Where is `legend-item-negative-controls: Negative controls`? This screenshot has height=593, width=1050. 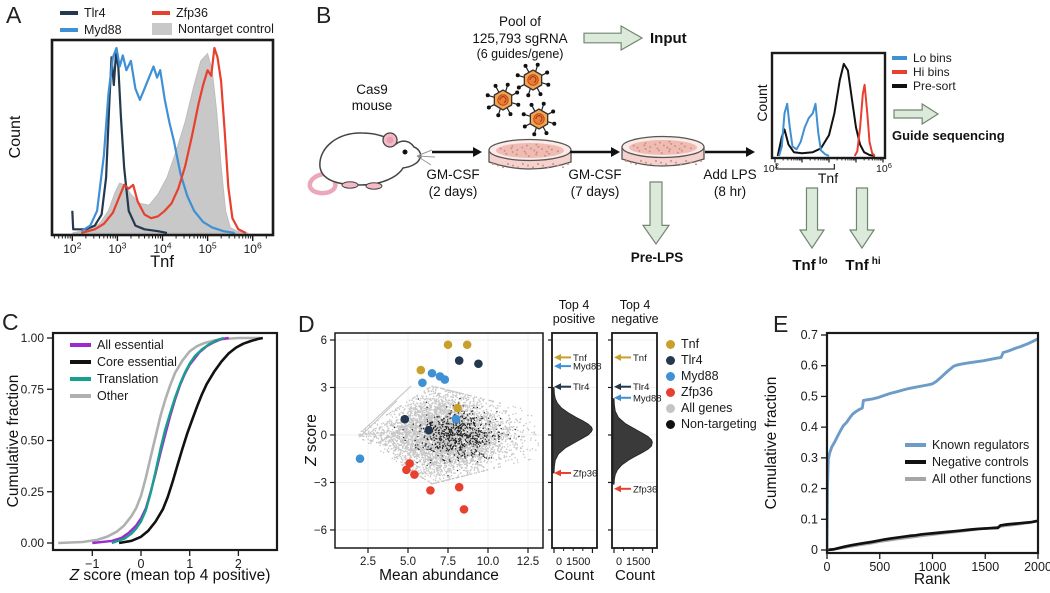
legend-item-negative-controls: Negative controls is located at coordinates (967, 462).